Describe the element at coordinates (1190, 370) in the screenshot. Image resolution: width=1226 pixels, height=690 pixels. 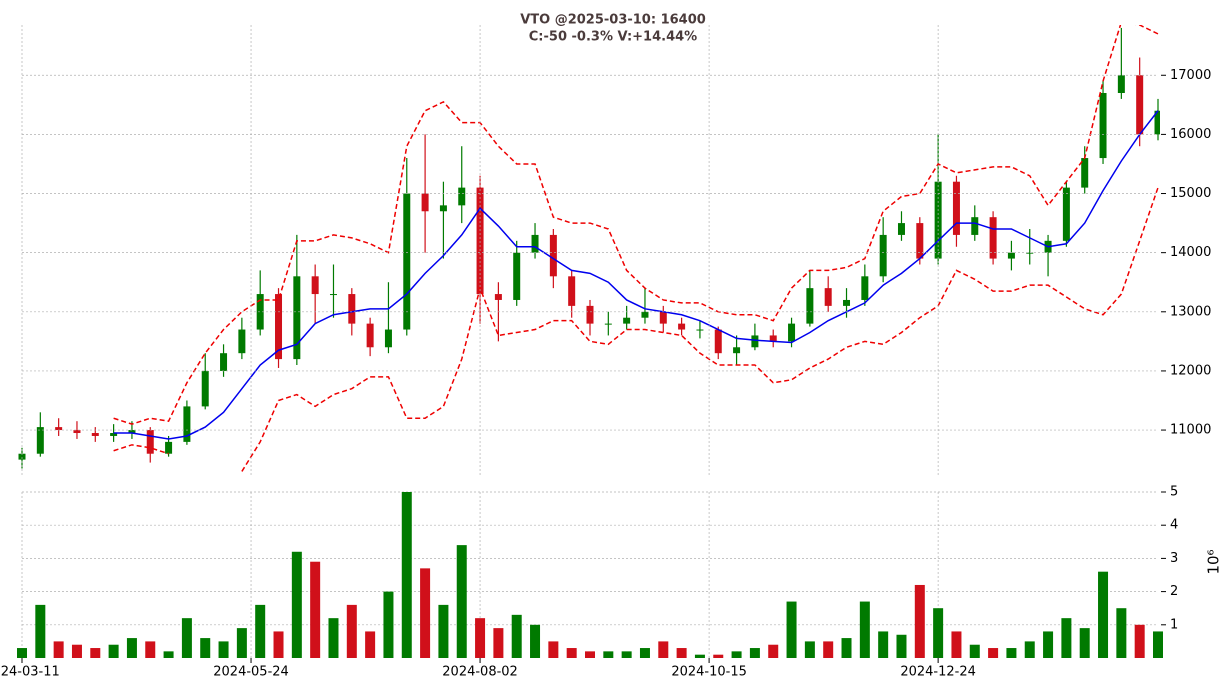
I see `y-tick-label: 12000` at that location.